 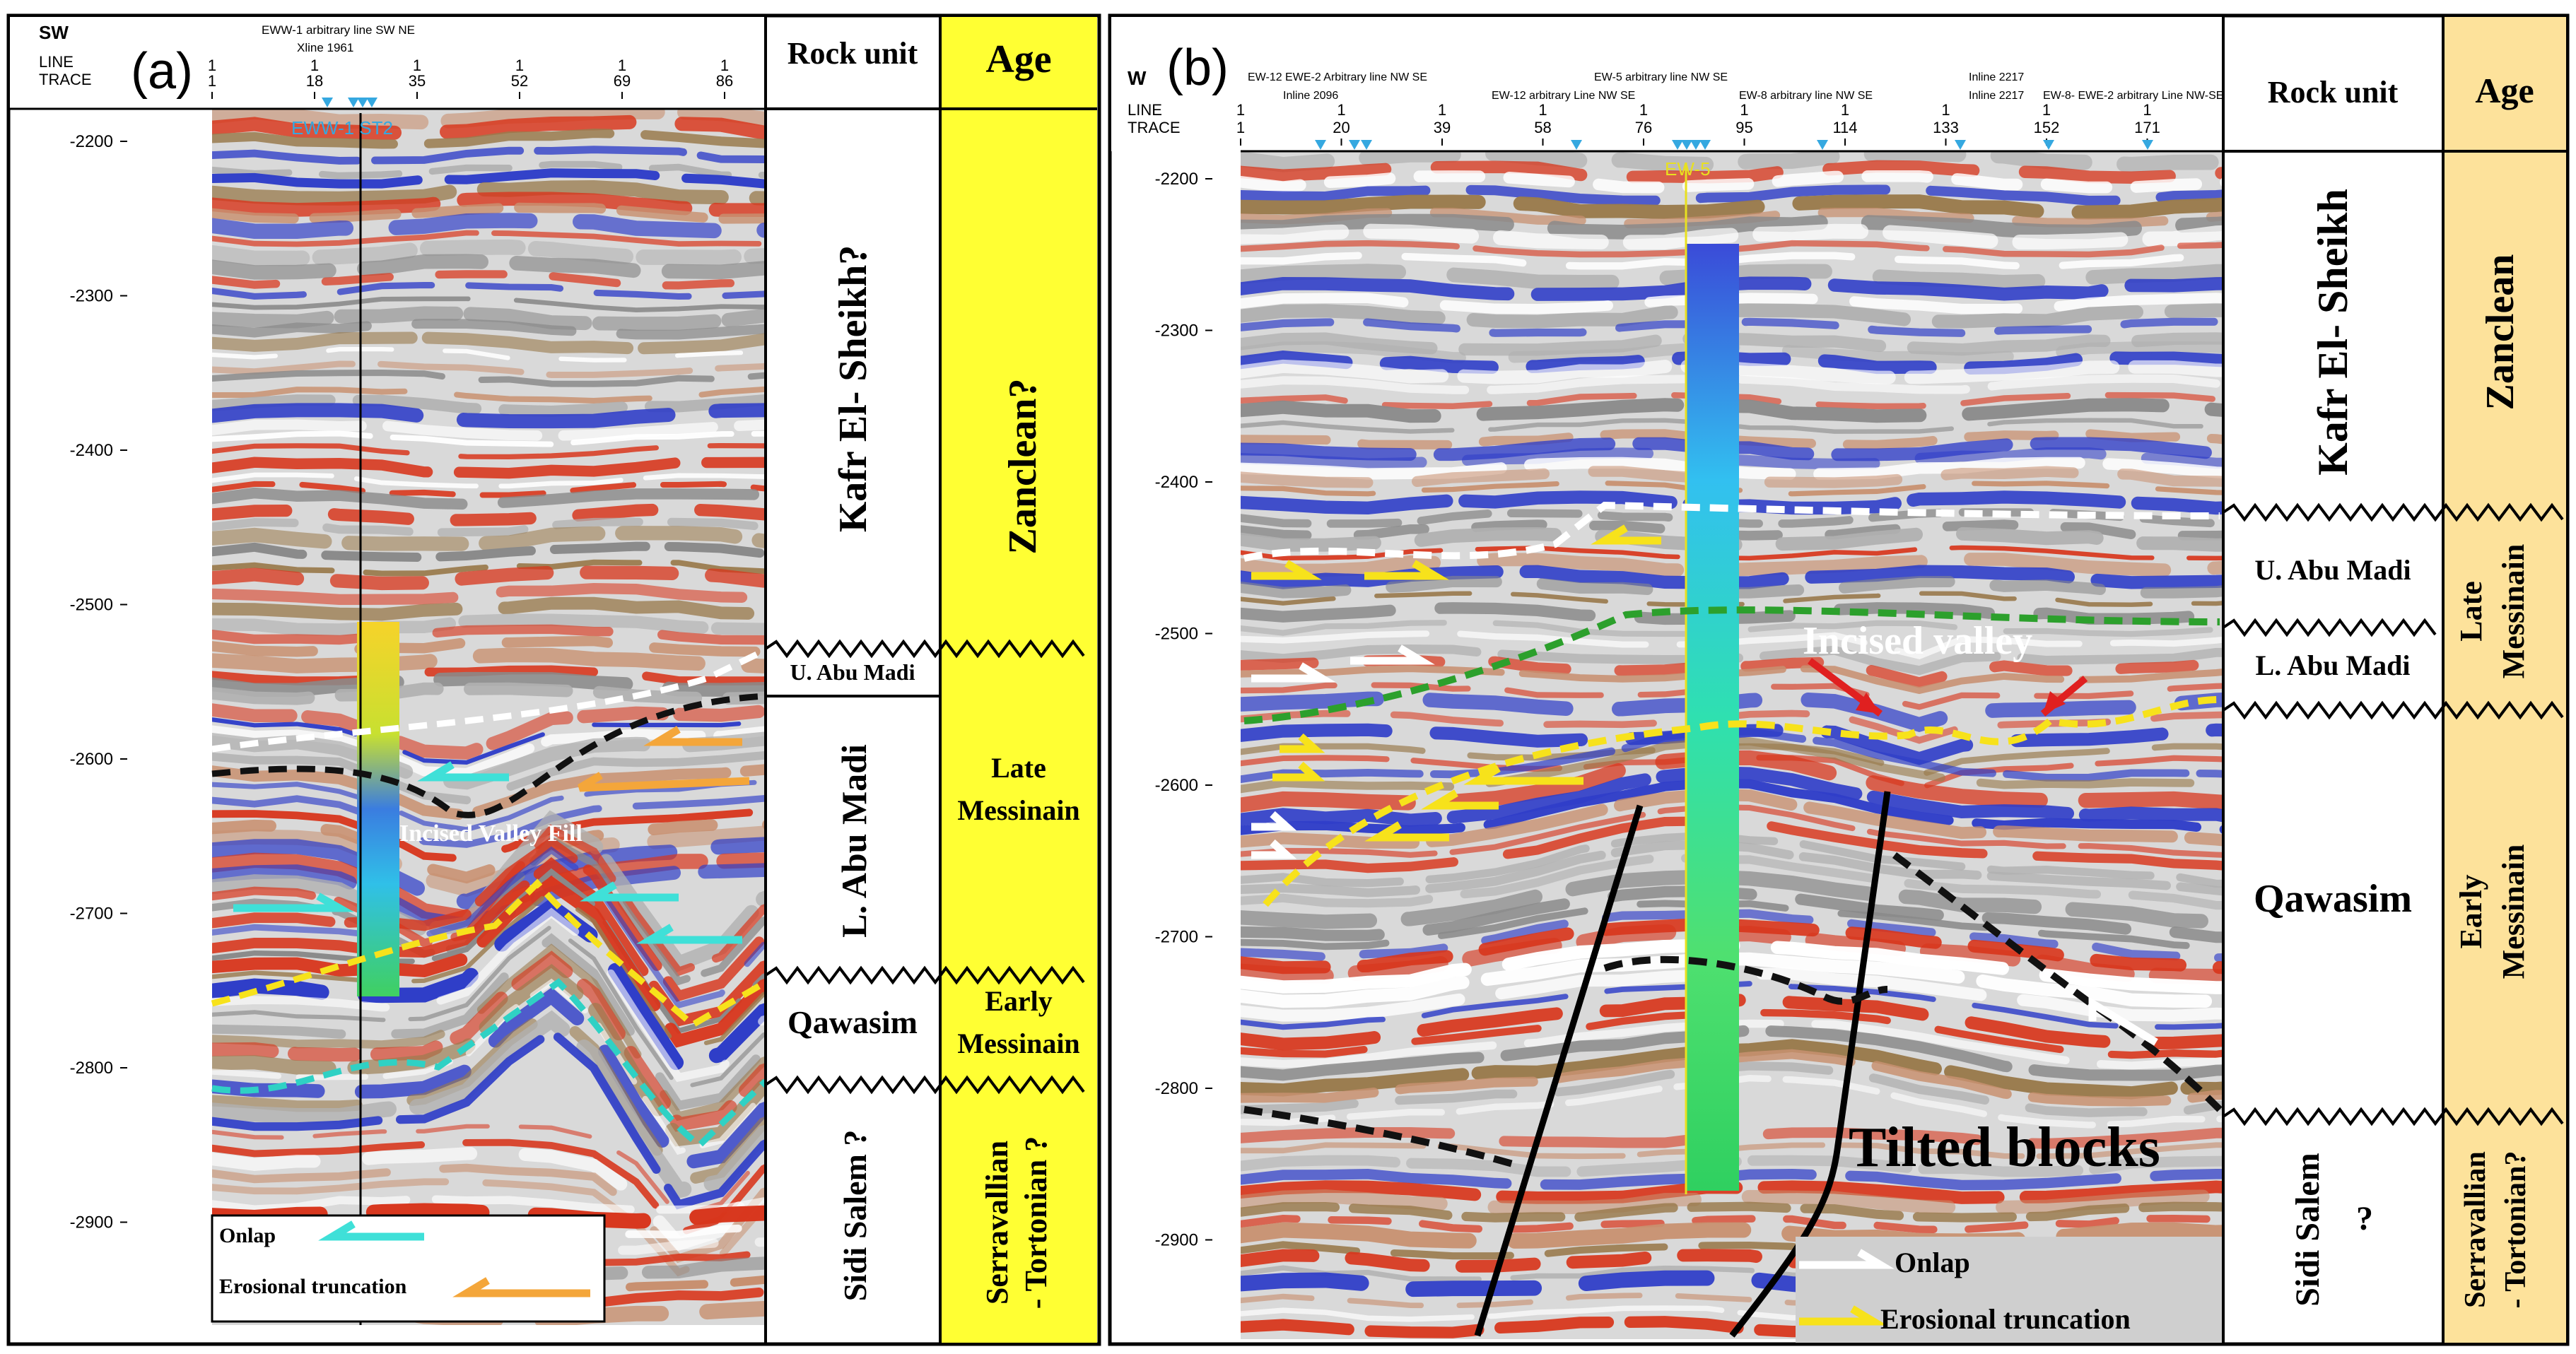 What do you see at coordinates (622, 65) in the screenshot?
I see `panel-a-line-value: 1` at bounding box center [622, 65].